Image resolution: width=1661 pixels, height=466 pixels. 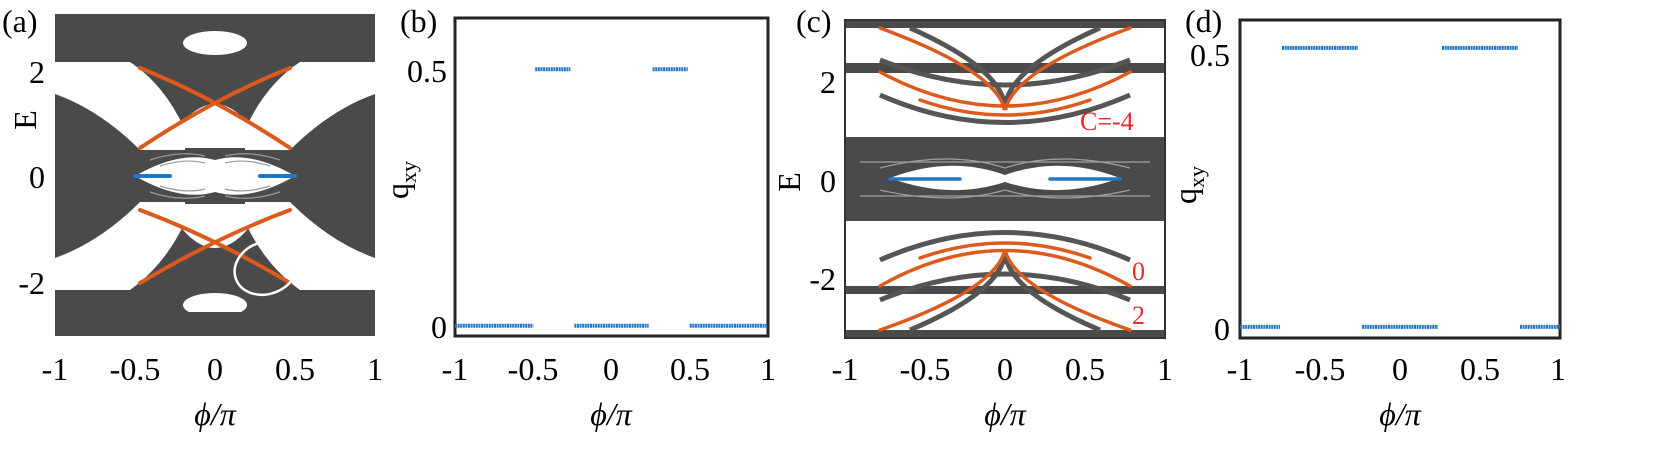 What do you see at coordinates (1222, 329) in the screenshot?
I see `panel-d-ytick-0: 0` at bounding box center [1222, 329].